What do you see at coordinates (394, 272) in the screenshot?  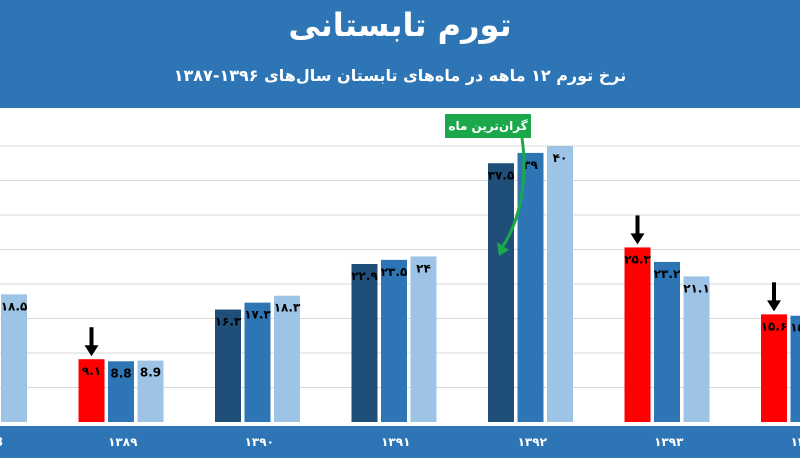 I see `bar-value-label: ۲۳.۵` at bounding box center [394, 272].